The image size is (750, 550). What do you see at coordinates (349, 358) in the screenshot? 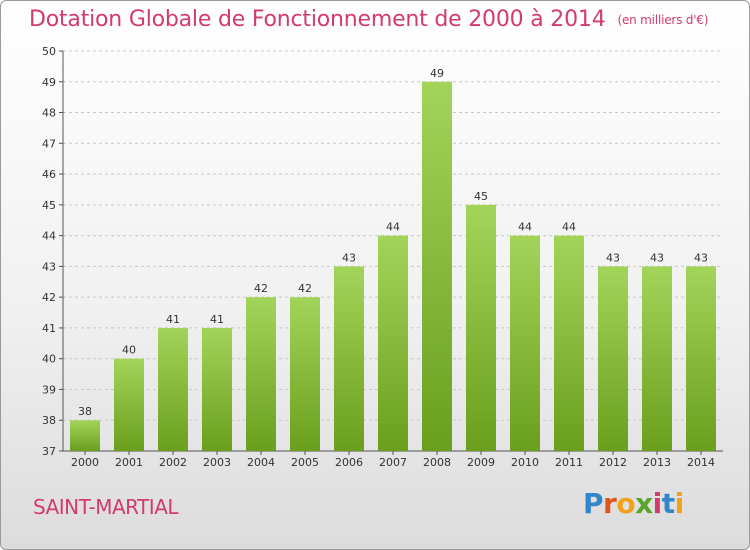
I see `bar-2006` at bounding box center [349, 358].